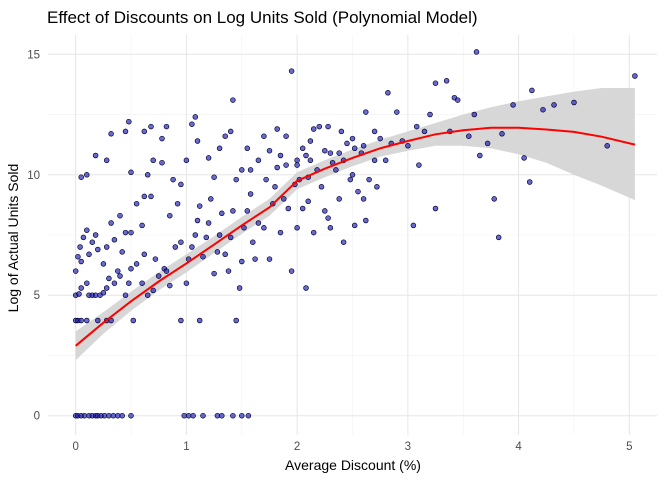  I want to click on x-tick-label: 2, so click(297, 447).